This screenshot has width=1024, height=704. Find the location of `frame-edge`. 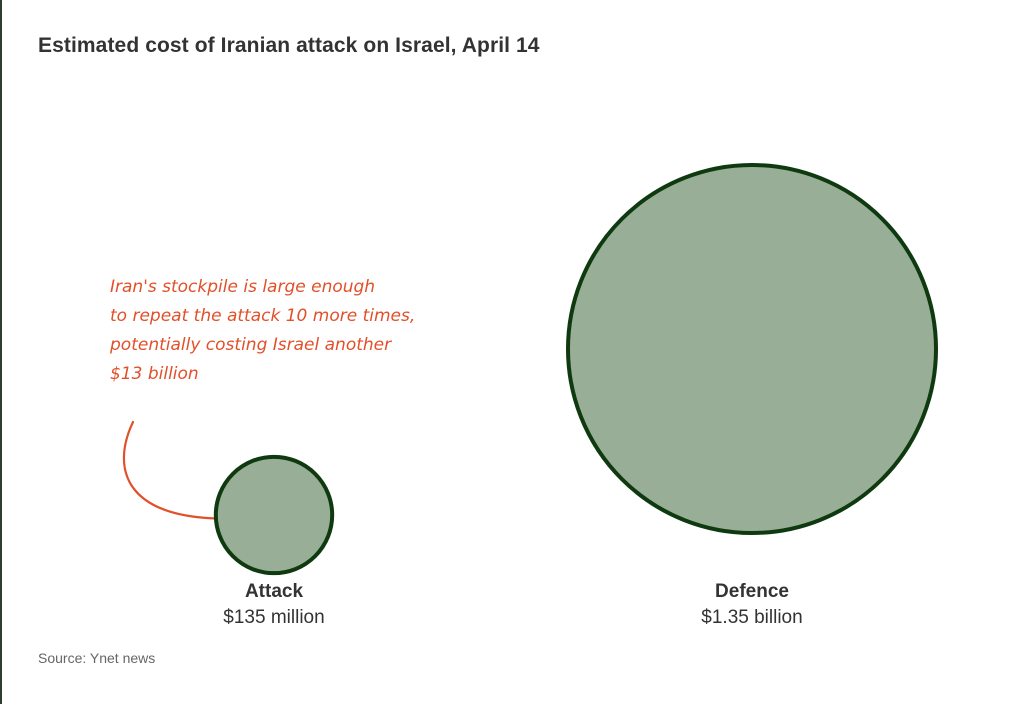

frame-edge is located at coordinates (1, 352).